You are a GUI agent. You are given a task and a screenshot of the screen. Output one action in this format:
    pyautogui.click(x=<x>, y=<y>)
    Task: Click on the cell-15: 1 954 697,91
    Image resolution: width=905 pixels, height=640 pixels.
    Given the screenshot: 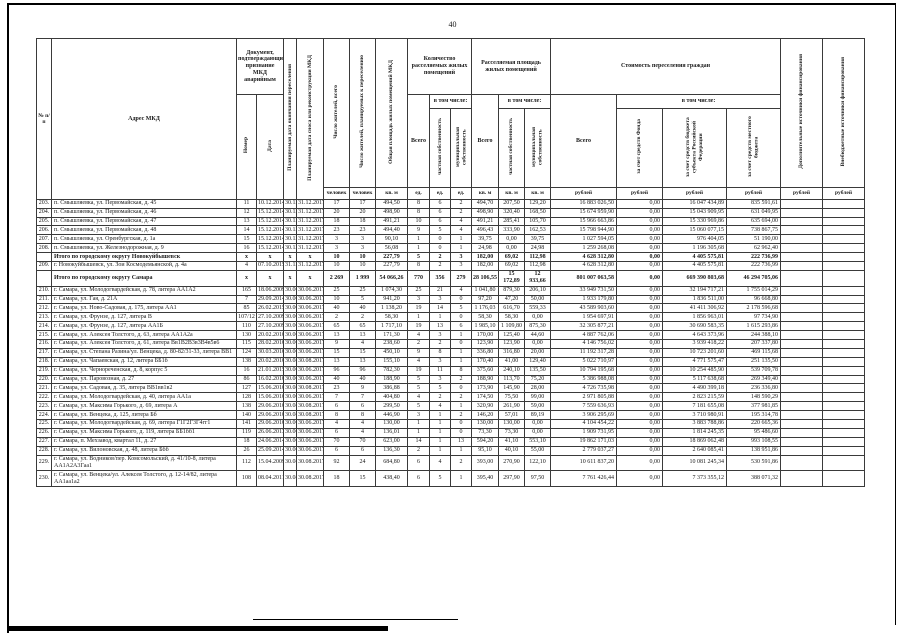 What is the action you would take?
    pyautogui.click(x=584, y=317)
    